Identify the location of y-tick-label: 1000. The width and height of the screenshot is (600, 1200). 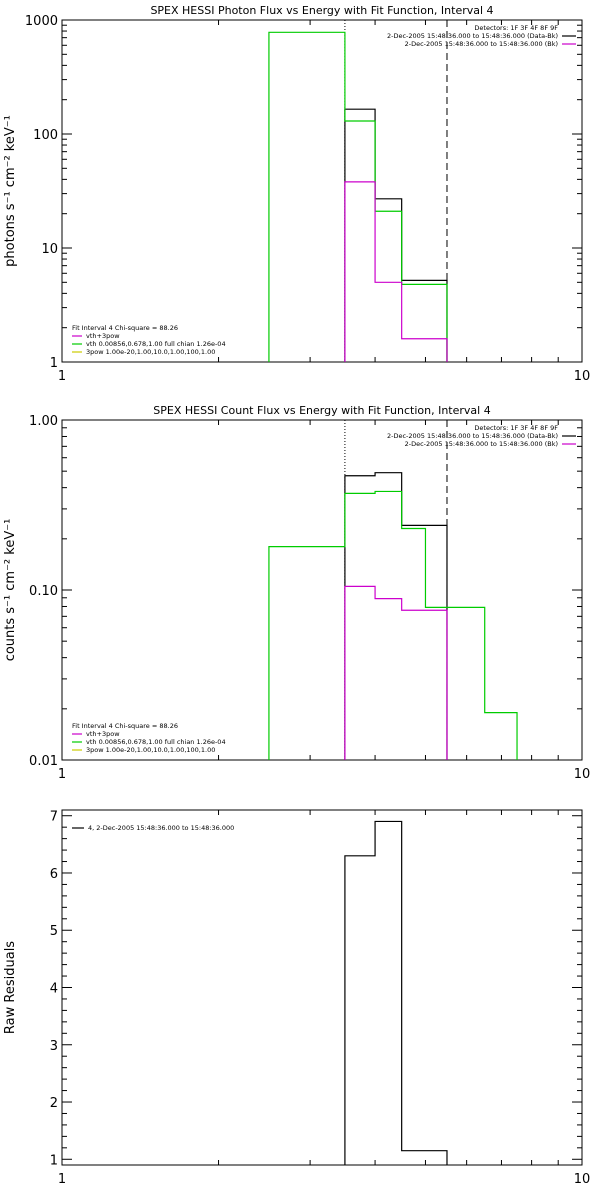
(41, 21).